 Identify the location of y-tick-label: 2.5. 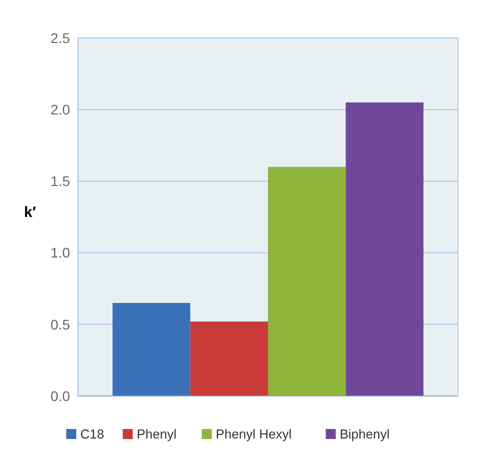
(60, 38).